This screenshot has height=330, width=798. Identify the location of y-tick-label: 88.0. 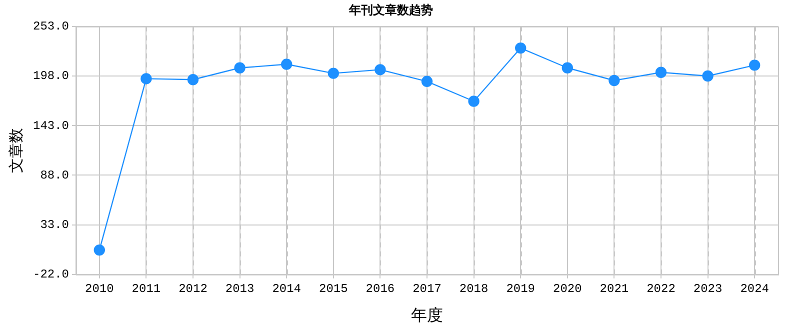
(55, 175).